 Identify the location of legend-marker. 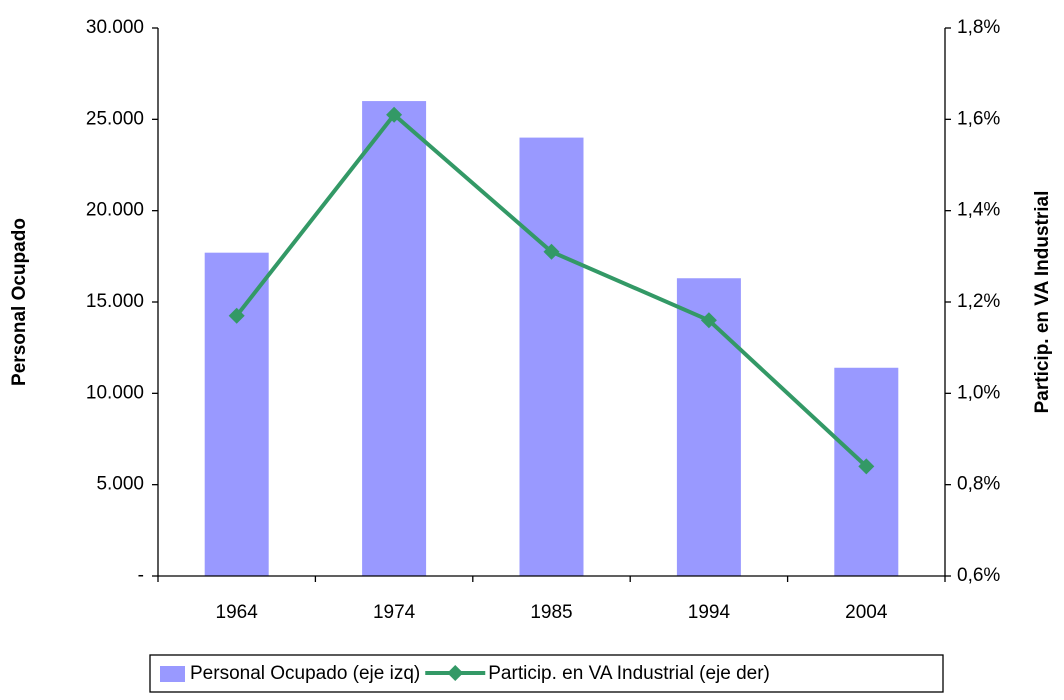
(455, 673).